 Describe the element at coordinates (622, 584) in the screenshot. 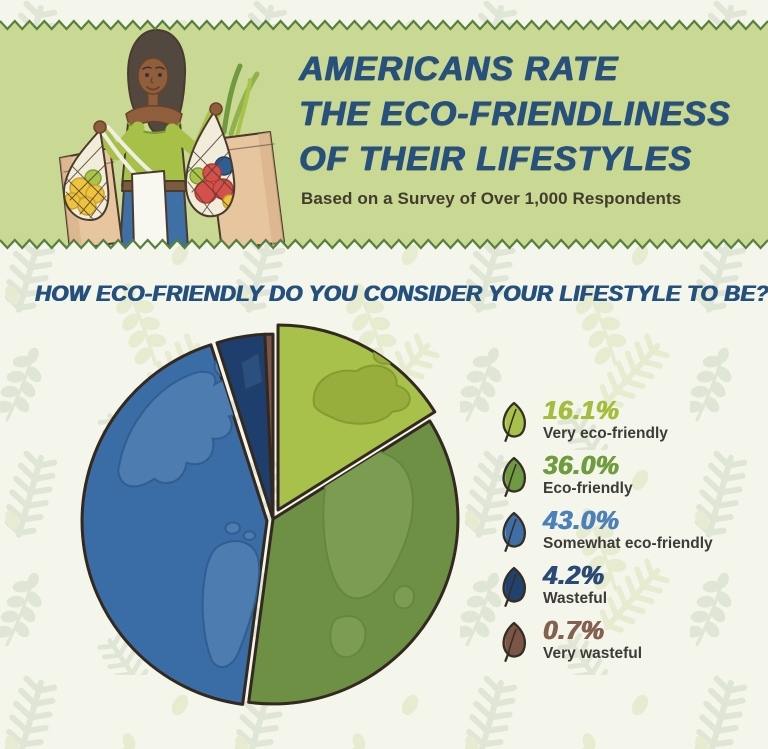

I see `legend-item: 4.2% Wasteful` at that location.